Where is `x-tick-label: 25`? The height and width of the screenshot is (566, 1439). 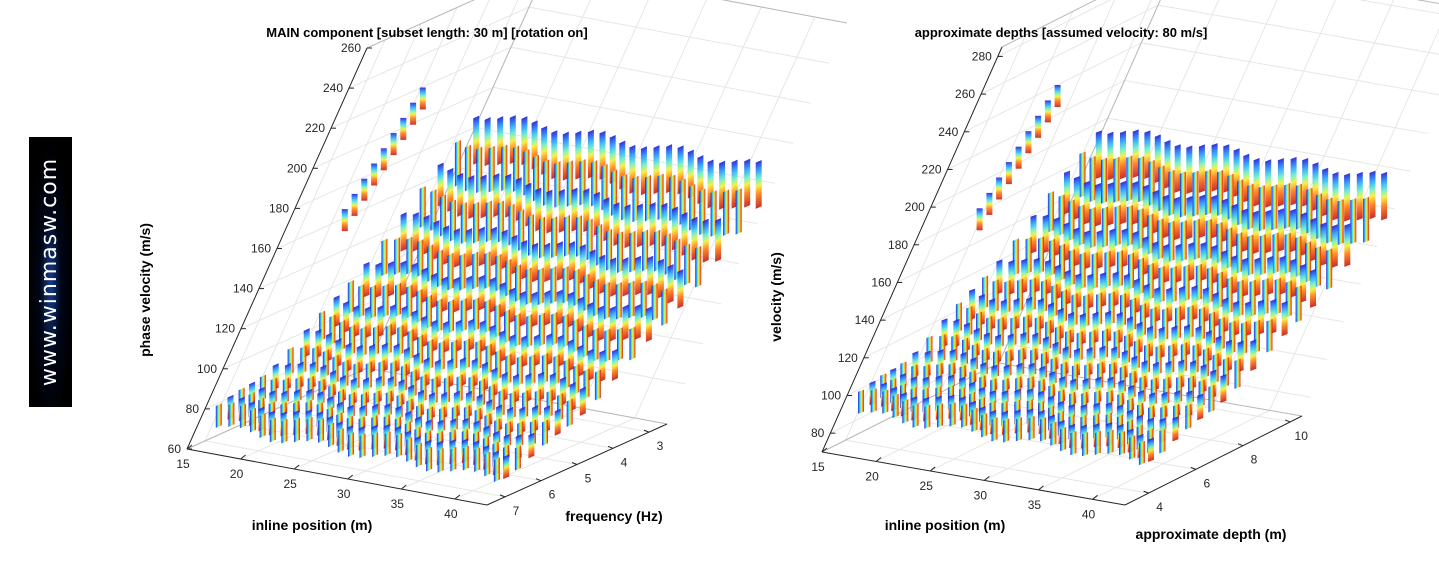
x-tick-label: 25 is located at coordinates (927, 486).